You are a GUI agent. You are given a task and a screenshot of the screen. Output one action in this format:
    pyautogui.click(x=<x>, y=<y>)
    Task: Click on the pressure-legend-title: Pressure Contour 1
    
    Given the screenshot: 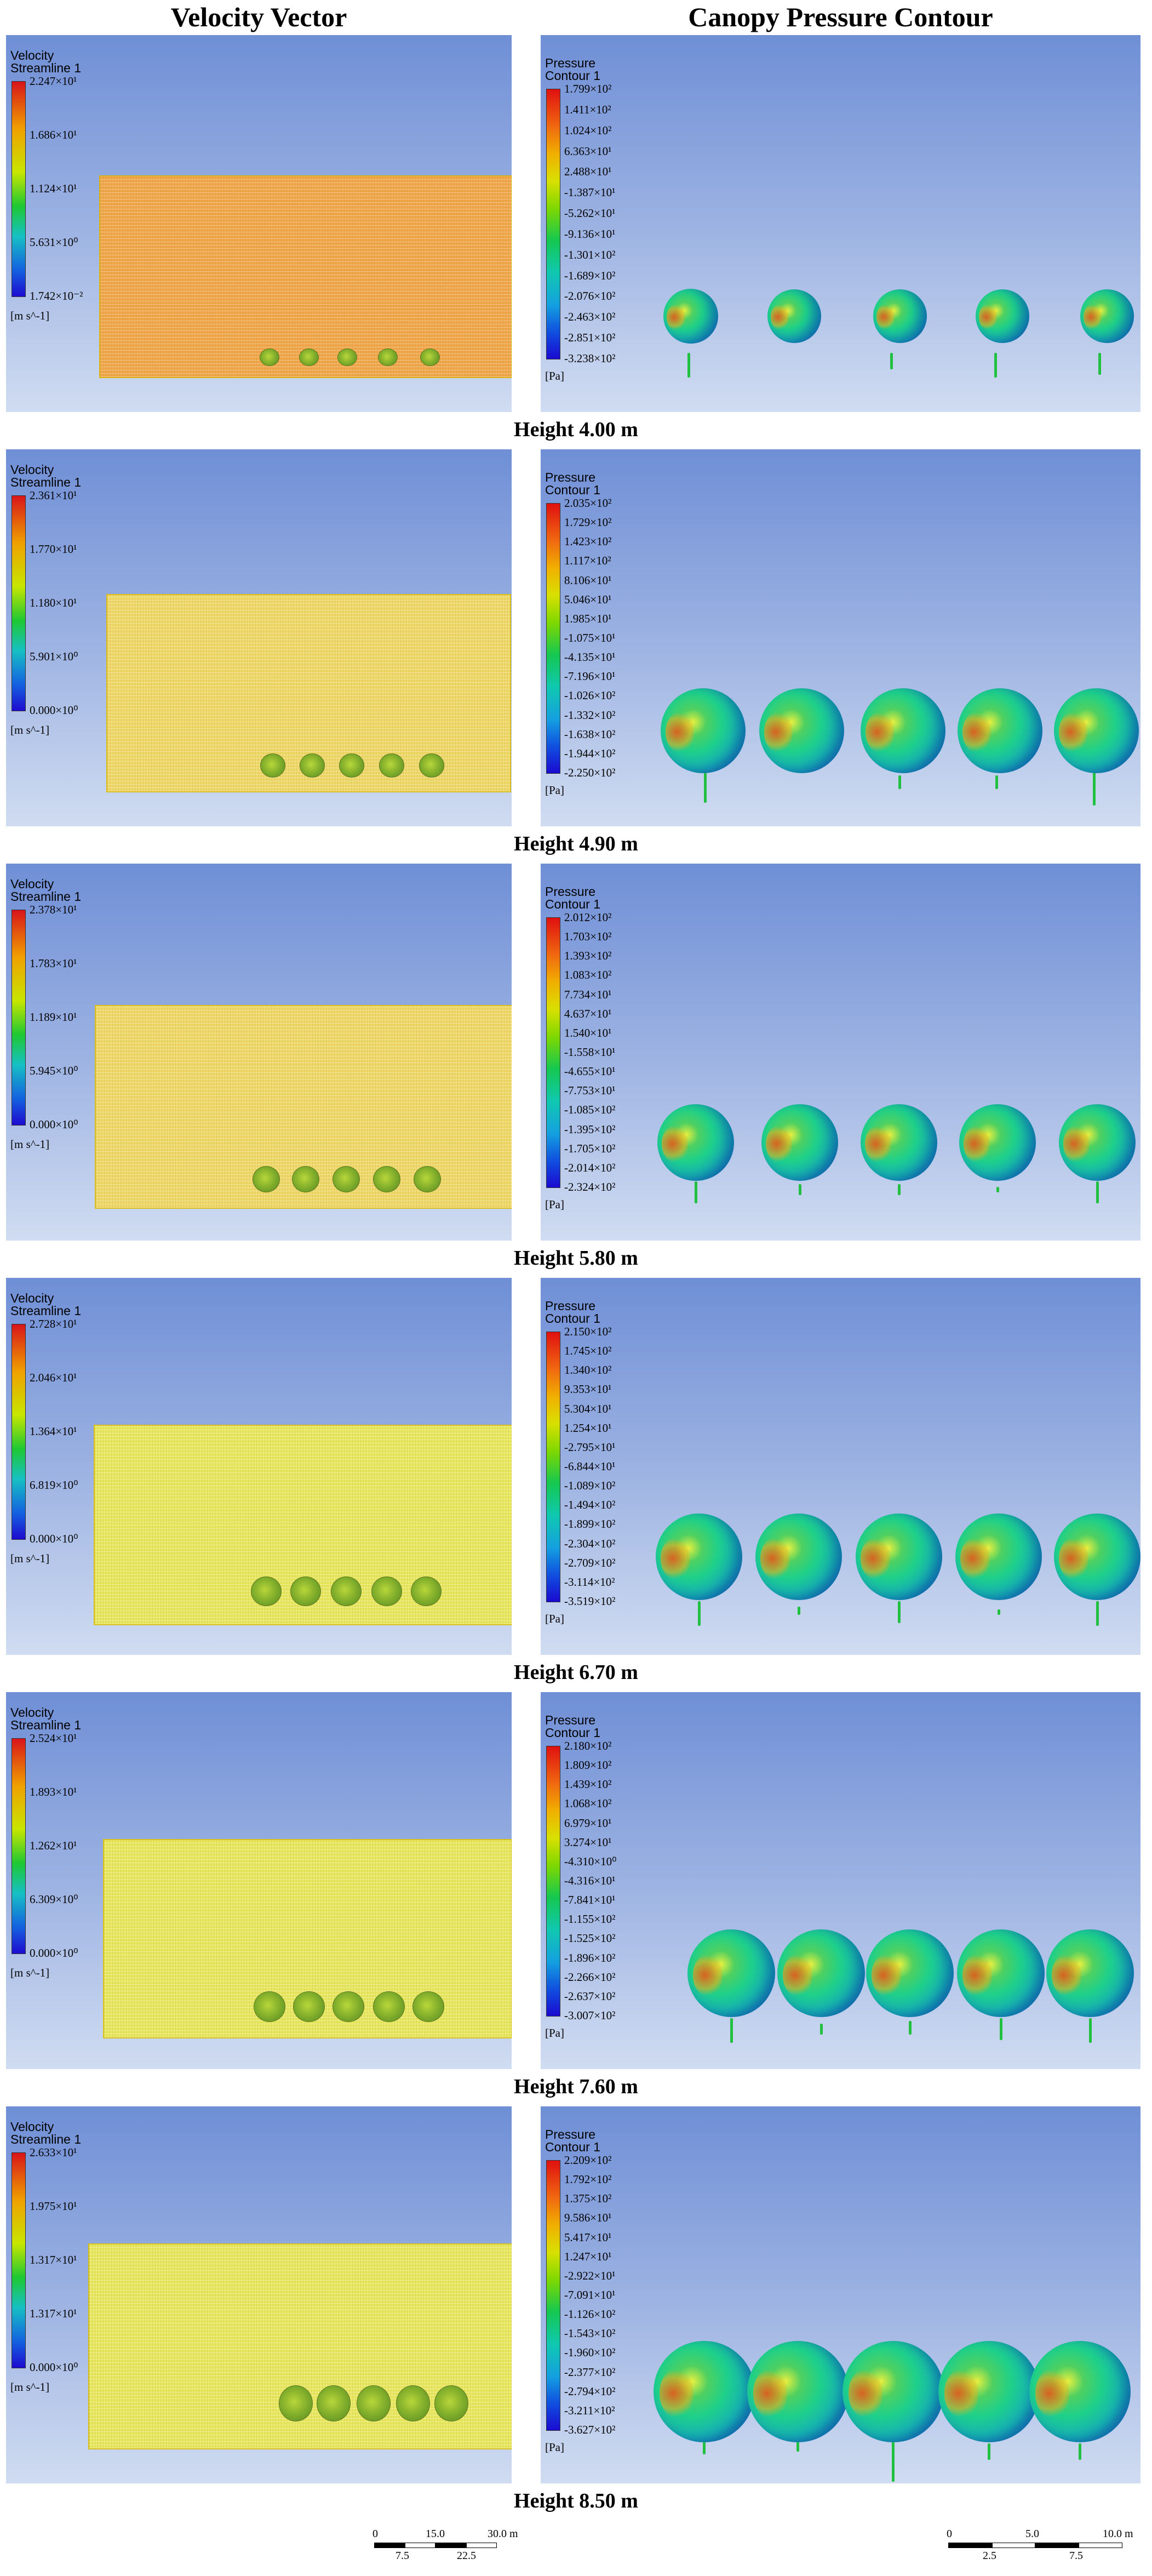 What is the action you would take?
    pyautogui.click(x=572, y=2141)
    